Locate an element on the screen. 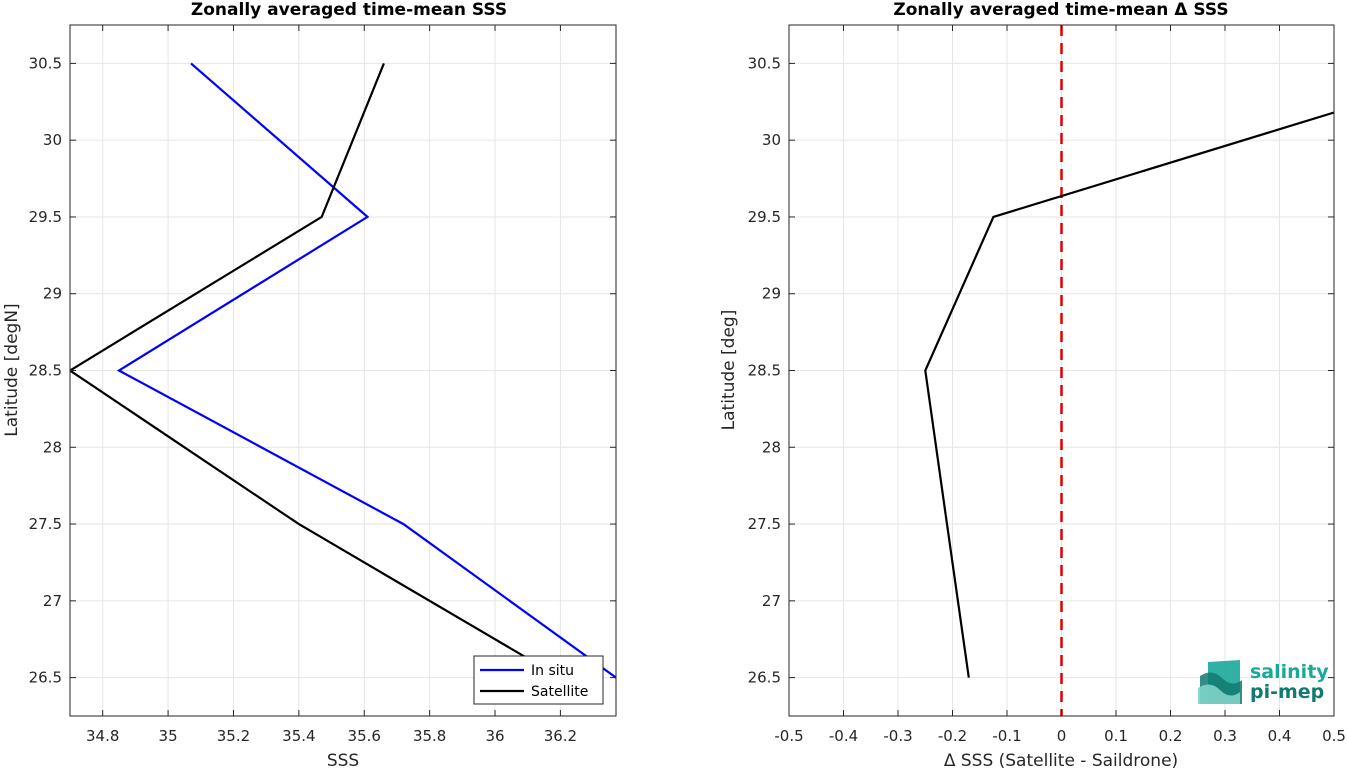 The width and height of the screenshot is (1347, 769). x-tick-label: -0.4 is located at coordinates (843, 736).